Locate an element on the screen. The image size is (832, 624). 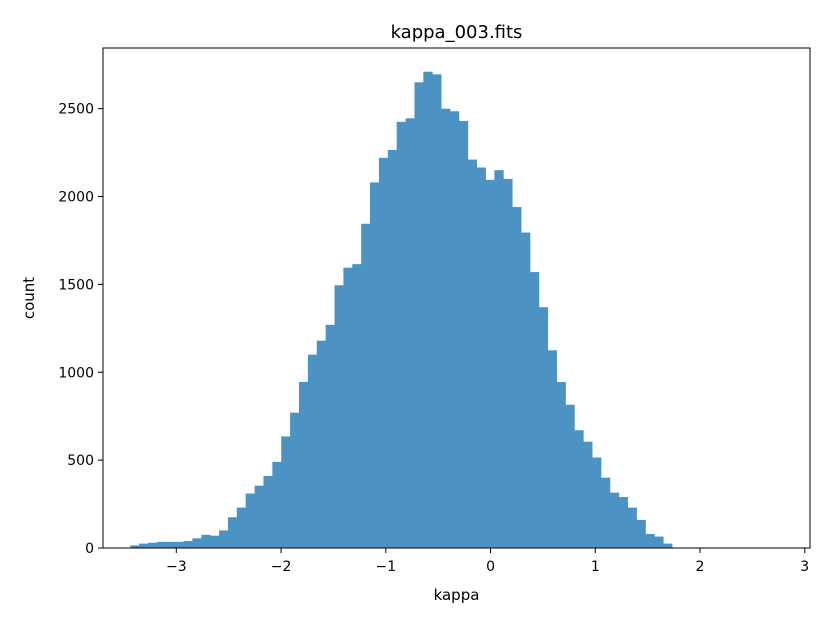
y-tick-label: 0 is located at coordinates (89, 549).